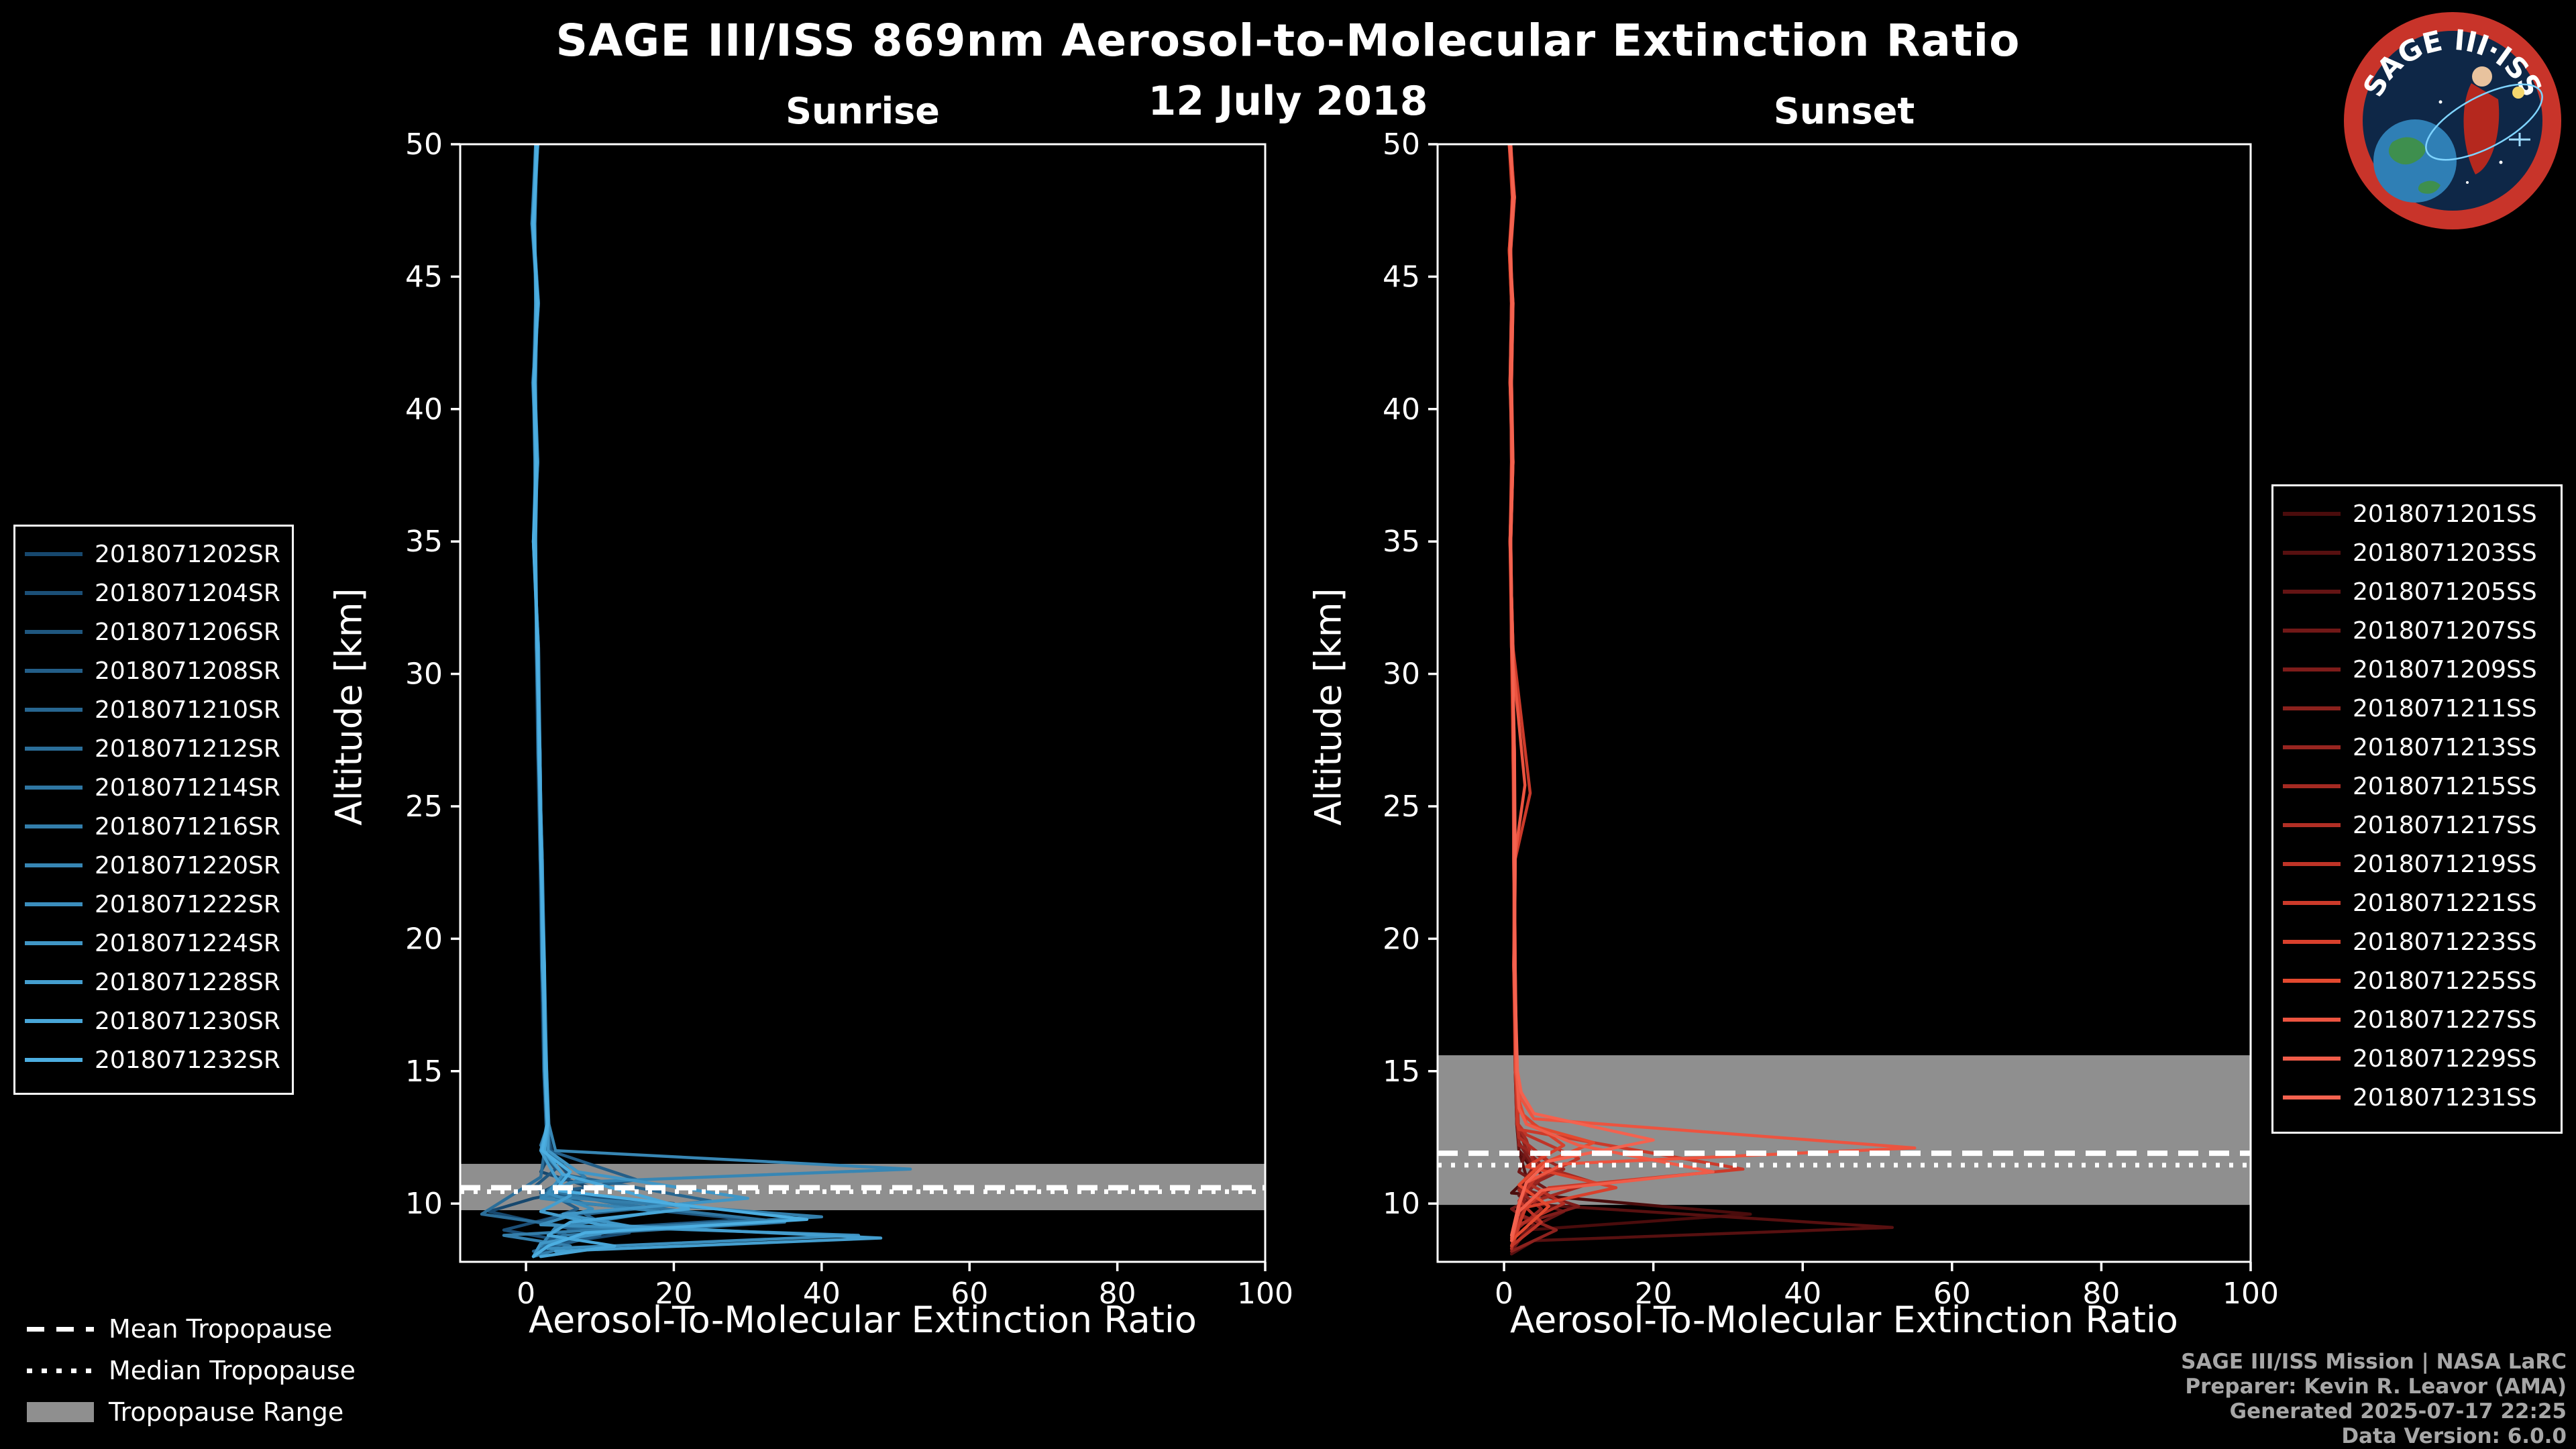 The image size is (2576, 1449). I want to click on legend-item-label: 2018071205SS, so click(2445, 592).